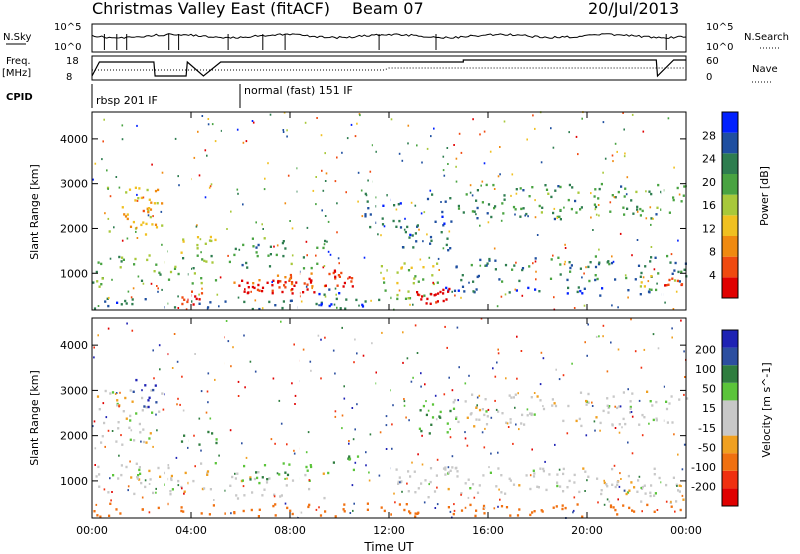 This screenshot has height=554, width=800. What do you see at coordinates (166, 211) in the screenshot?
I see `data-gap` at bounding box center [166, 211].